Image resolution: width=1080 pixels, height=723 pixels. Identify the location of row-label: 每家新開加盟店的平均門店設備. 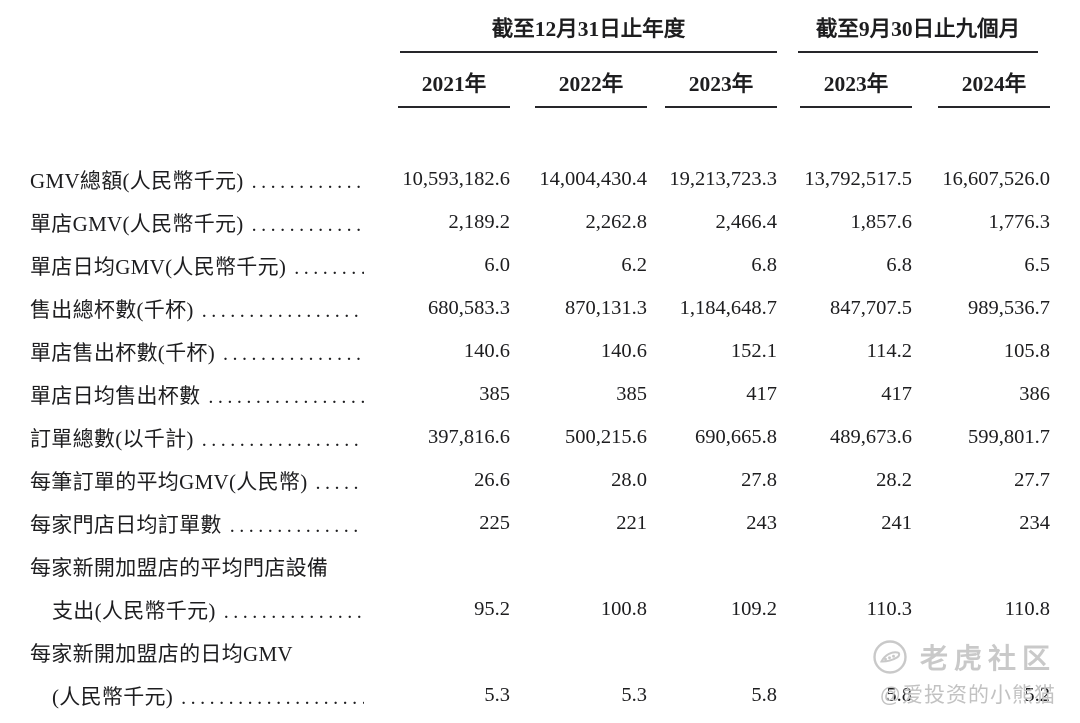
(205, 567).